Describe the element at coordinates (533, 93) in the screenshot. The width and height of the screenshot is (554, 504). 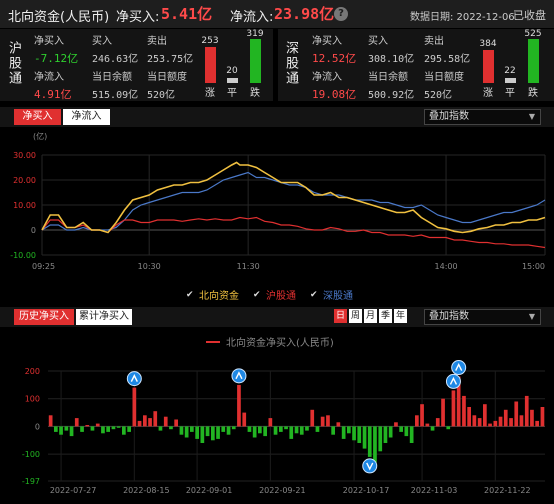
I see `sz-down-label: 跌` at that location.